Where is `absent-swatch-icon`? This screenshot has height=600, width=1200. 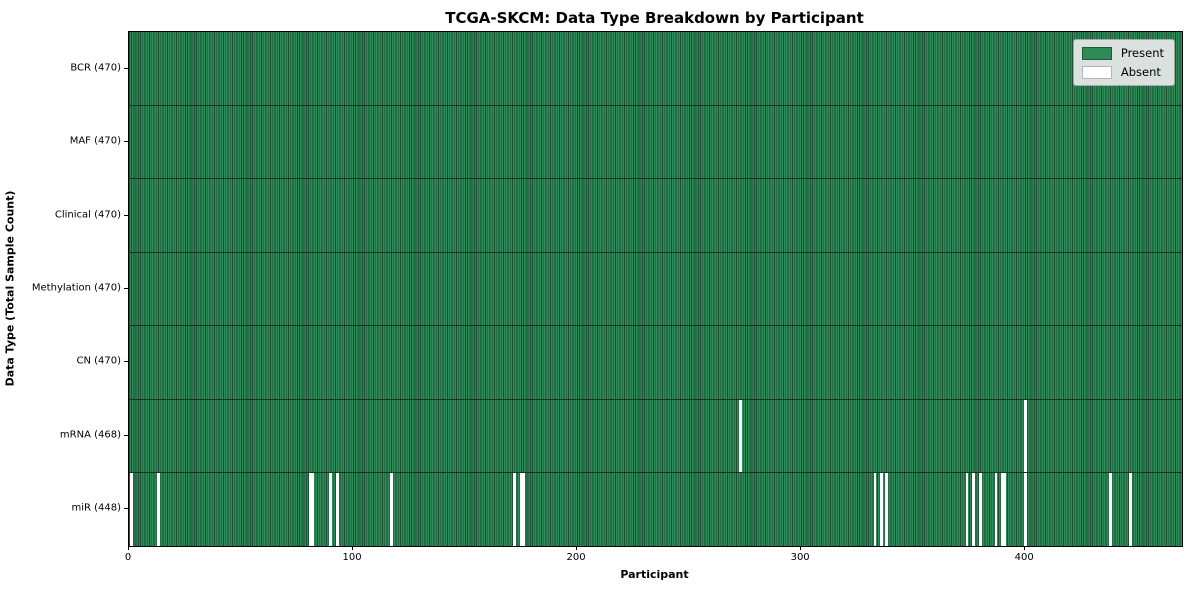 absent-swatch-icon is located at coordinates (1096, 72).